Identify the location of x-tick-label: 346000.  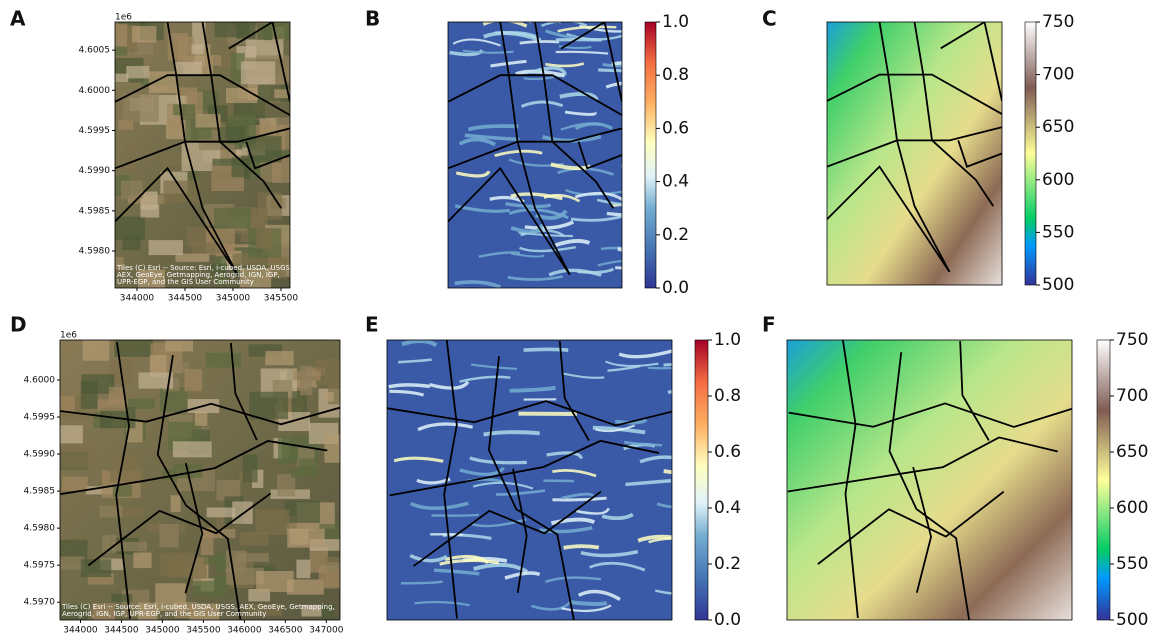
(244, 631).